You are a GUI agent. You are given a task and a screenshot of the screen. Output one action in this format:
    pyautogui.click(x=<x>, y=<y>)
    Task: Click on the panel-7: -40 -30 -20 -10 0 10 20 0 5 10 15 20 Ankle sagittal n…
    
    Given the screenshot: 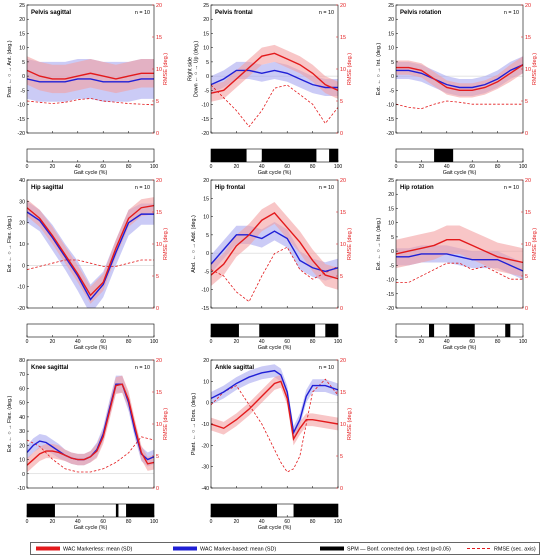 What is the action you would take?
    pyautogui.click(x=272, y=444)
    